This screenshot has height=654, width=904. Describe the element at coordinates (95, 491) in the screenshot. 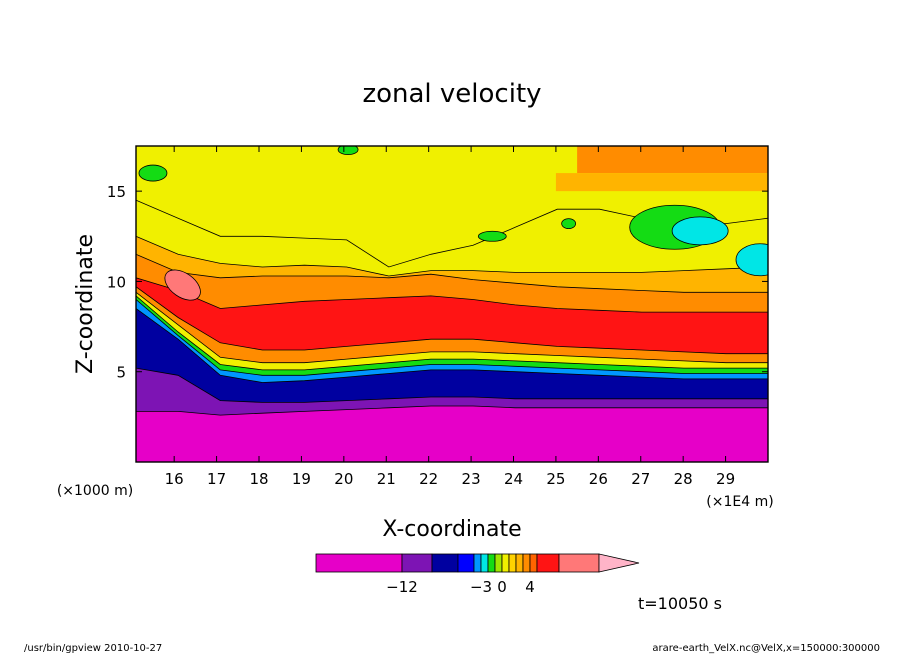

I see `y-axis-unit: (×1000 m)` at that location.